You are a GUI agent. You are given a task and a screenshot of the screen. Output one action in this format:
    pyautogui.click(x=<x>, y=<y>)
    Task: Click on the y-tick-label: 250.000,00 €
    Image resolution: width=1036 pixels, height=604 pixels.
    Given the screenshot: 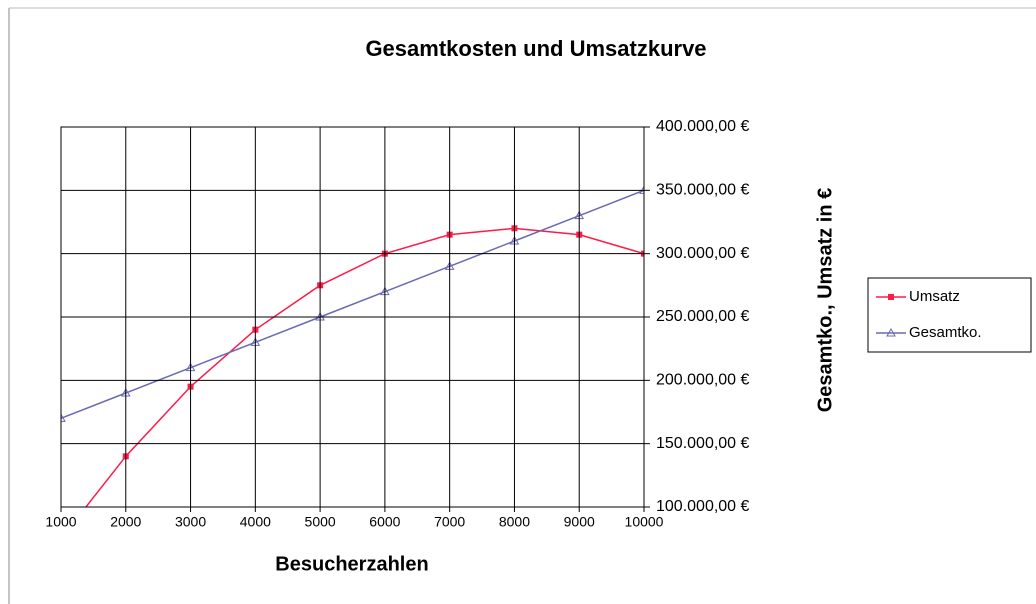 What is the action you would take?
    pyautogui.click(x=703, y=316)
    